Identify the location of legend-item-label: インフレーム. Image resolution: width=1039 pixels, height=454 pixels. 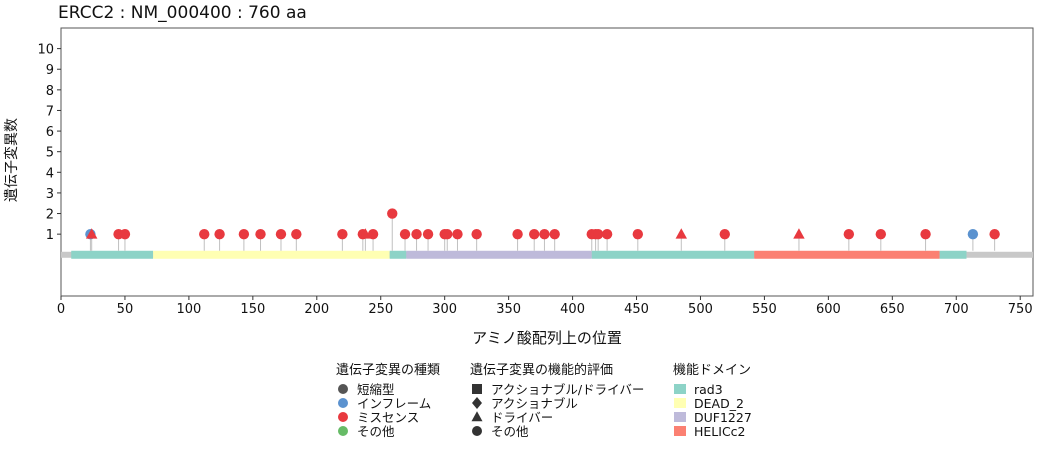
(394, 403).